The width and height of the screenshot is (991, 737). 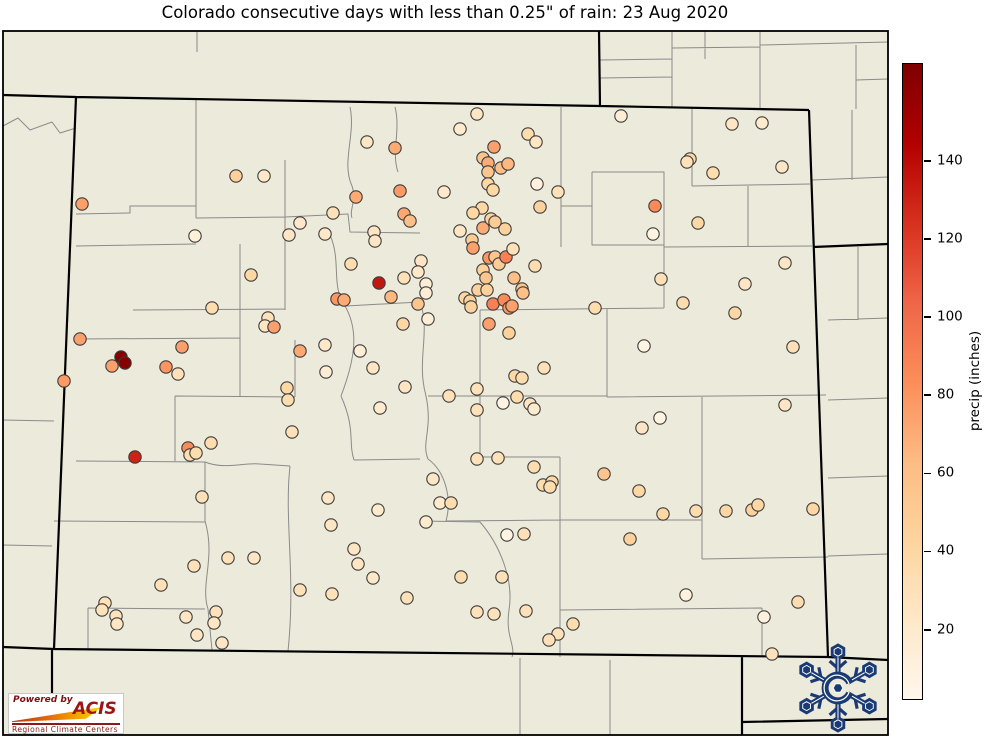 I want to click on snowflake-c-ring-inner, so click(x=836, y=688).